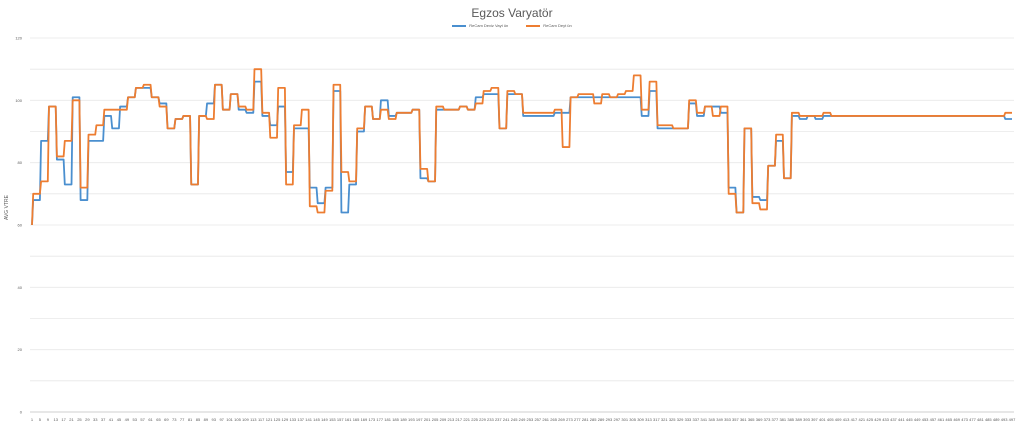 The width and height of the screenshot is (1024, 426). I want to click on y-tick-label: 60, so click(20, 225).